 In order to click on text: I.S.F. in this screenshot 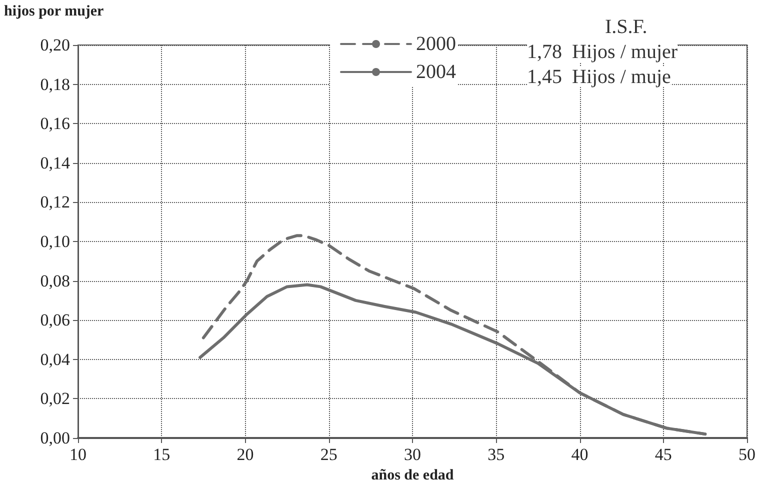, I will do `click(626, 27)`.